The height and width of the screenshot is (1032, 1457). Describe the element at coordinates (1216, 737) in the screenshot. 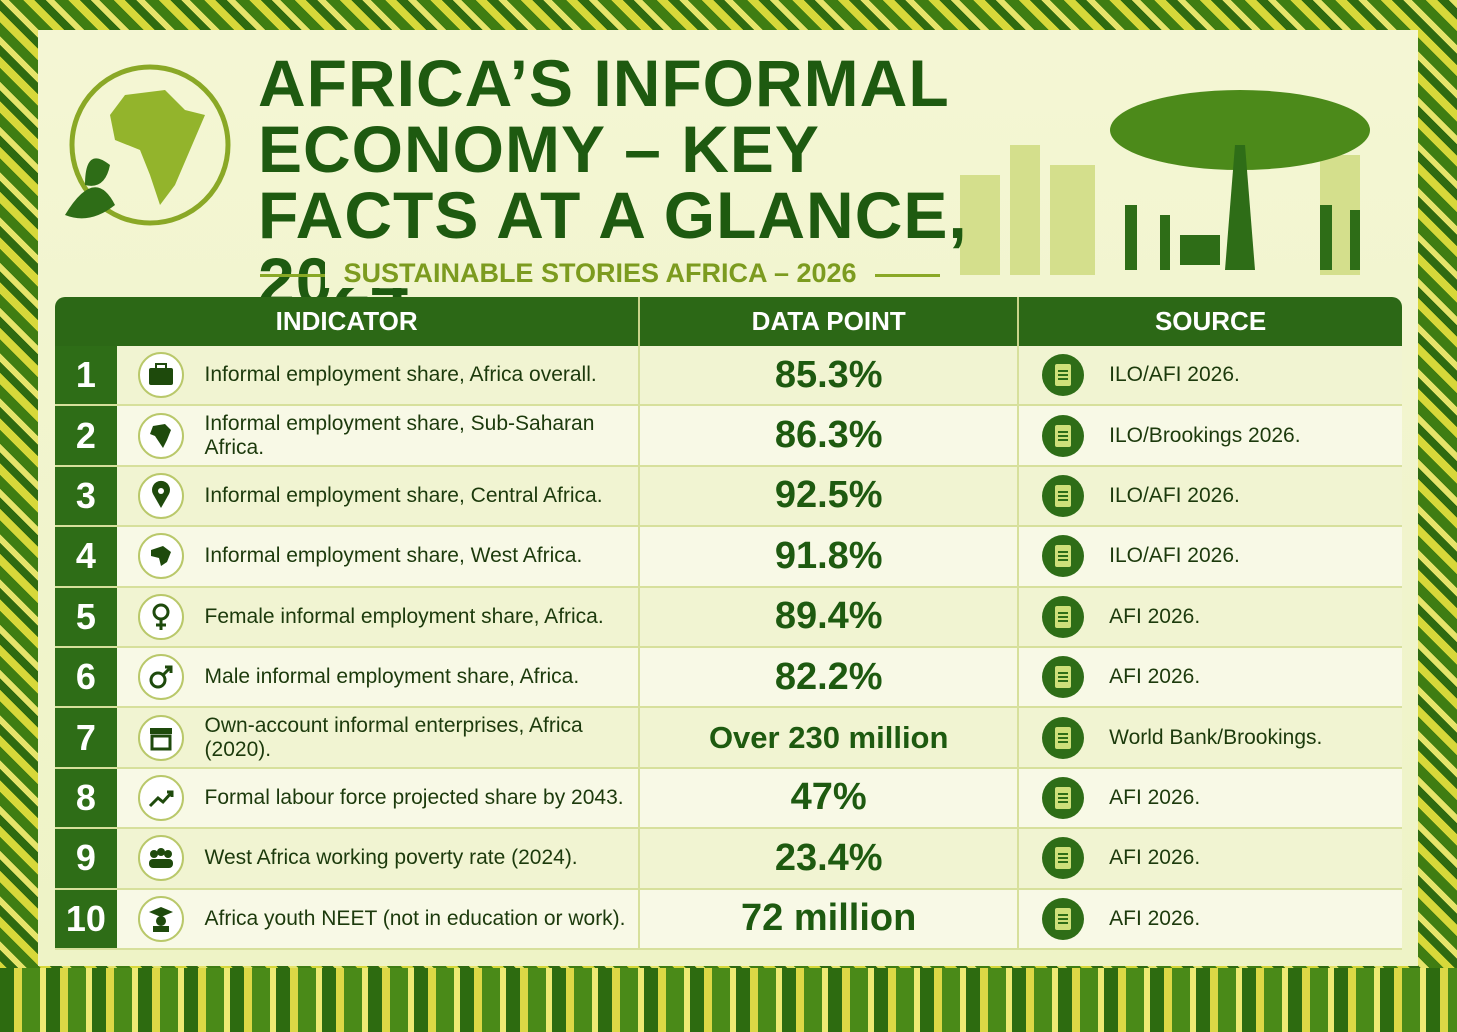

I see `source: World Bank/Brookings.` at that location.